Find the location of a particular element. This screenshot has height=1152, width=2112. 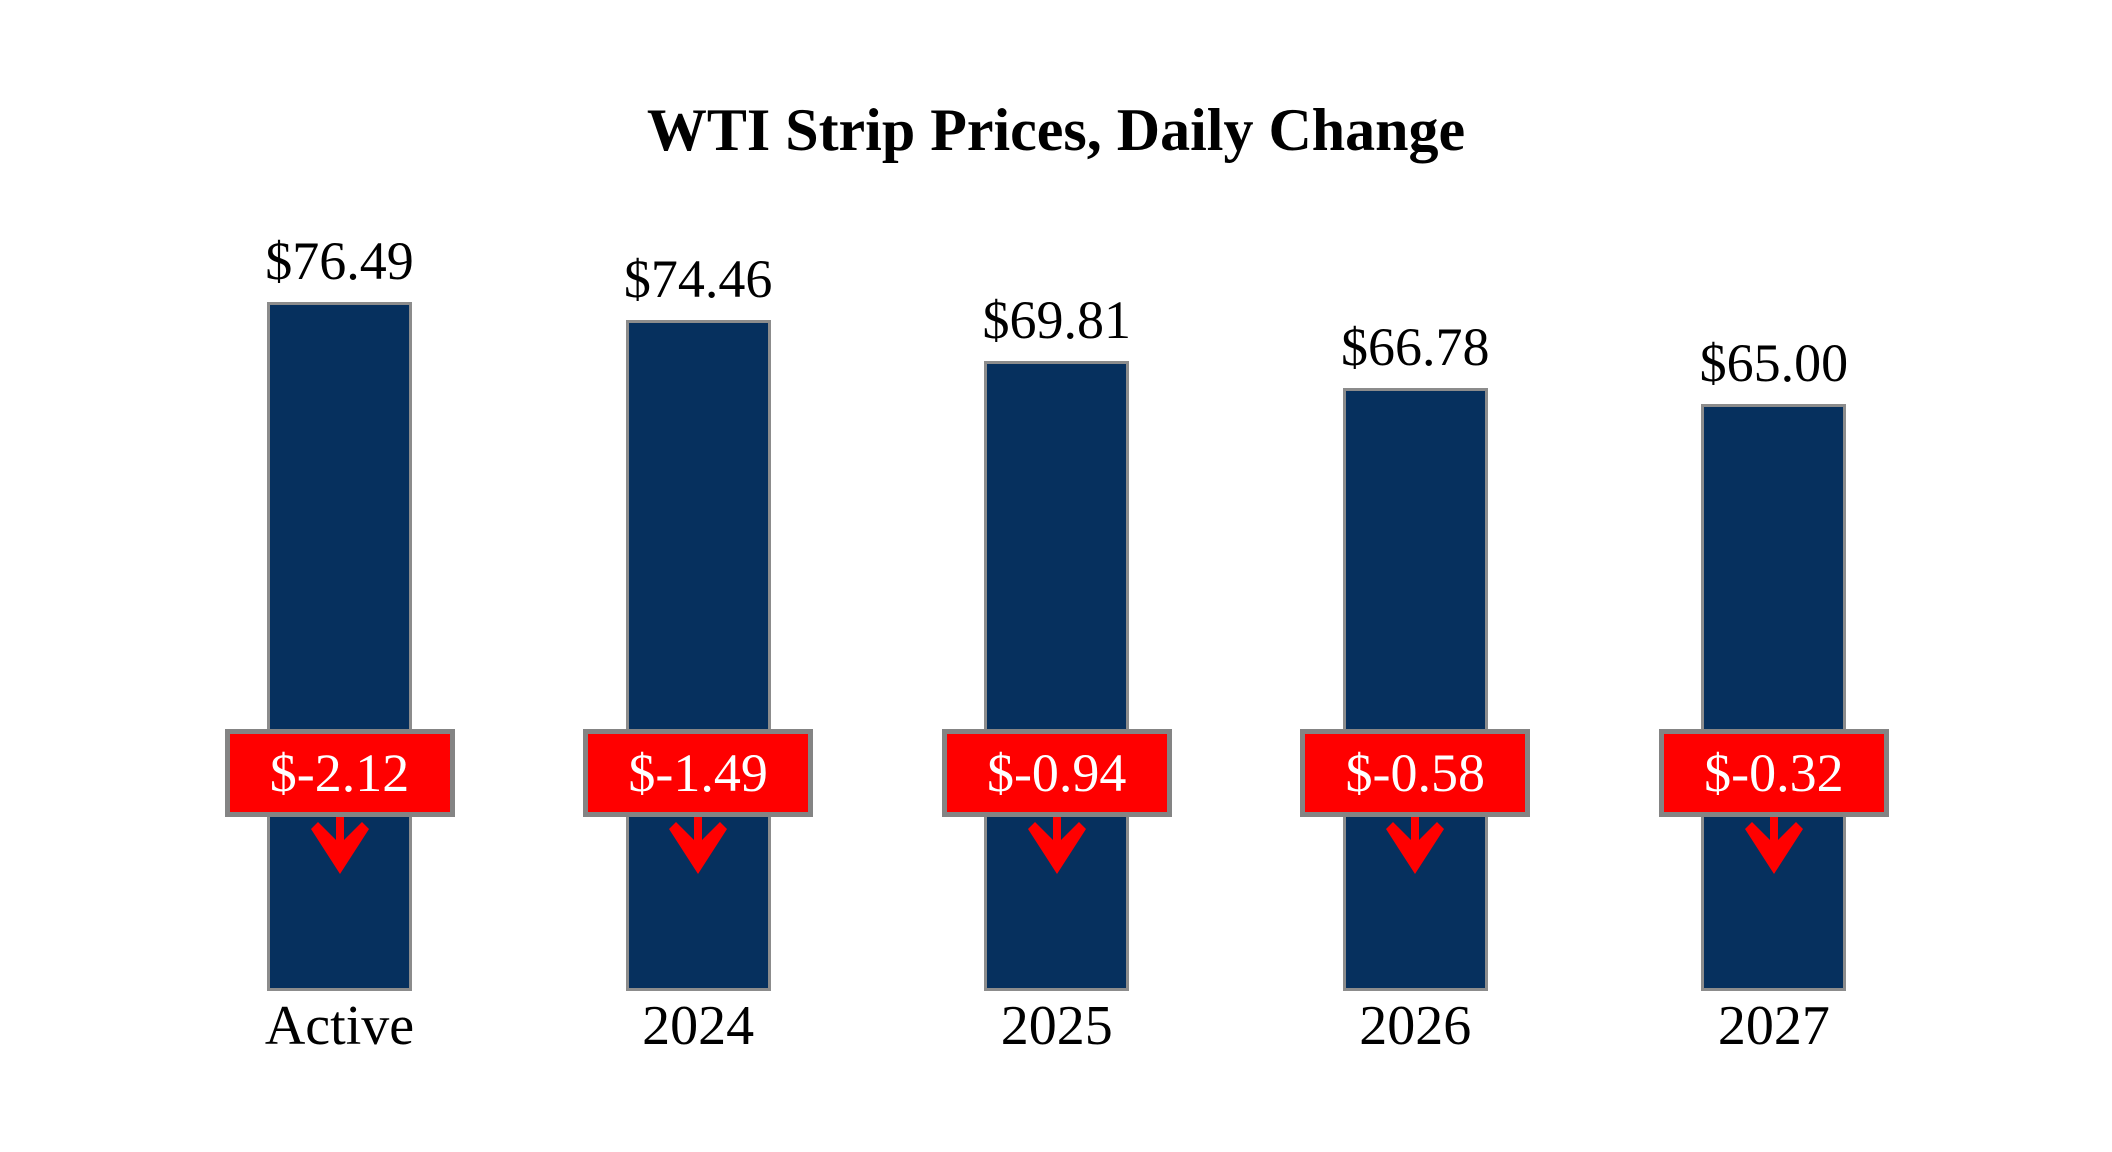

change-badge: $-2.12 is located at coordinates (339, 773).